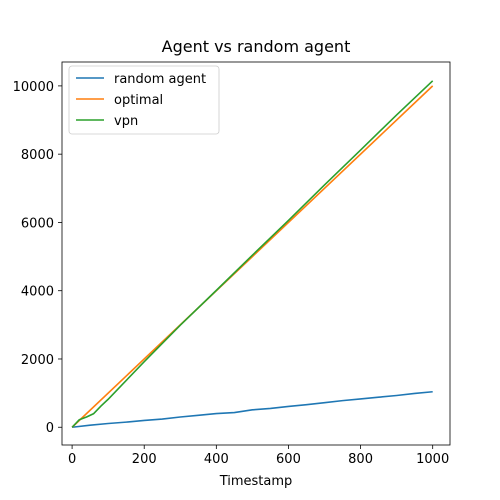  I want to click on x-axis-label: Timestamp, so click(256, 481).